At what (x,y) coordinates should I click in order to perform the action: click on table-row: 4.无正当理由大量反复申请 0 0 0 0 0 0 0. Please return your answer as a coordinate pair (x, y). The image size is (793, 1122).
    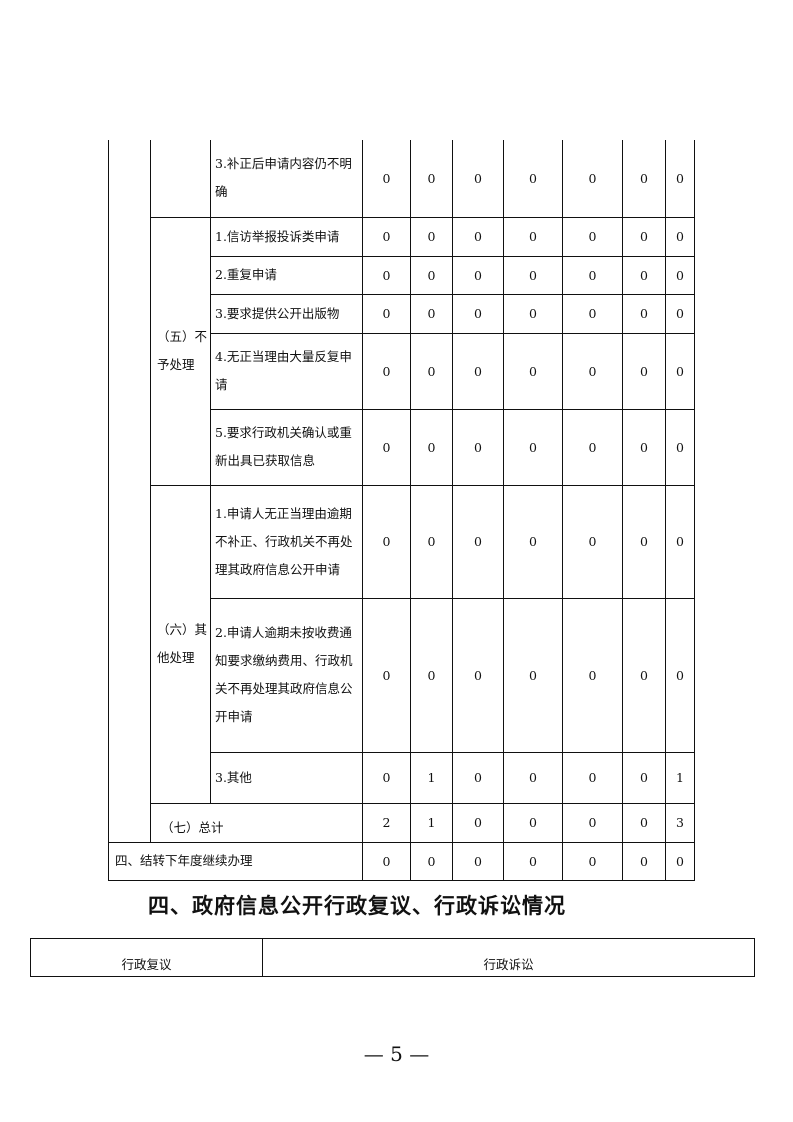
    Looking at the image, I should click on (402, 371).